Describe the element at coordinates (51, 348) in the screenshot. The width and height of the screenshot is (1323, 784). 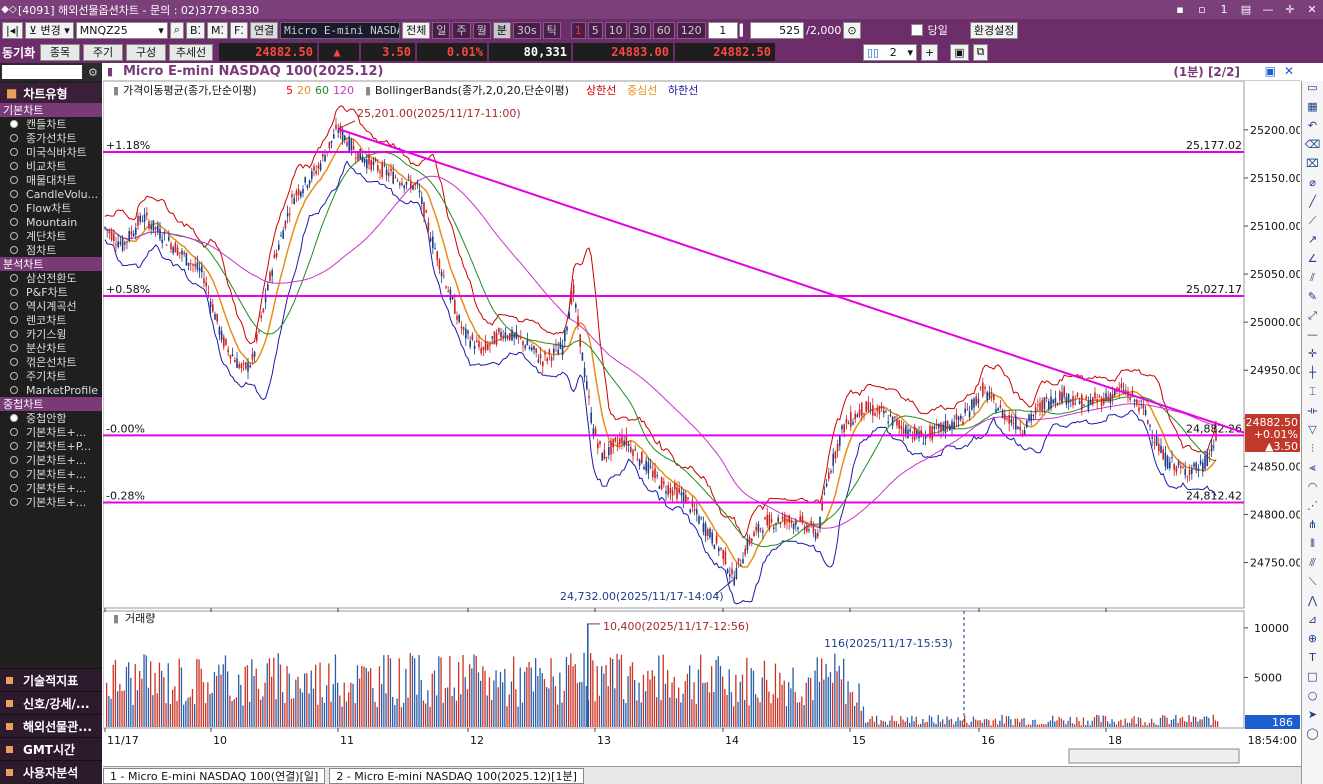
I see `sidebar-item: 분산차트` at that location.